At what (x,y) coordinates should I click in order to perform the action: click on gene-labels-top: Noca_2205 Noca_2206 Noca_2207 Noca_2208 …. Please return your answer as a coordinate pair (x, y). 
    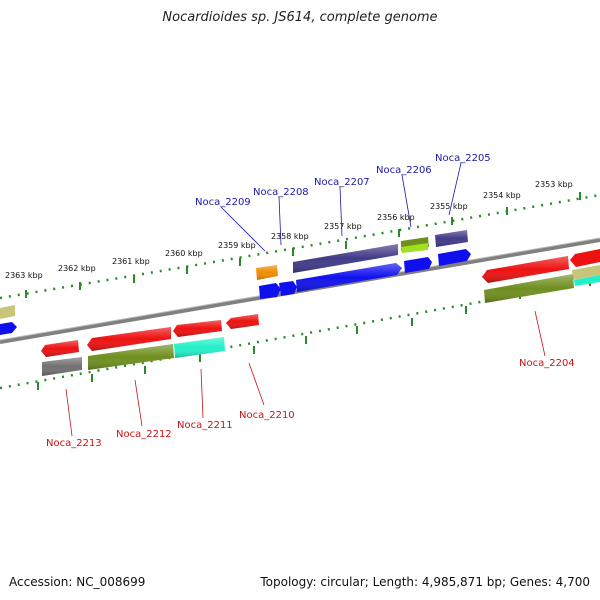
    Looking at the image, I should click on (343, 180).